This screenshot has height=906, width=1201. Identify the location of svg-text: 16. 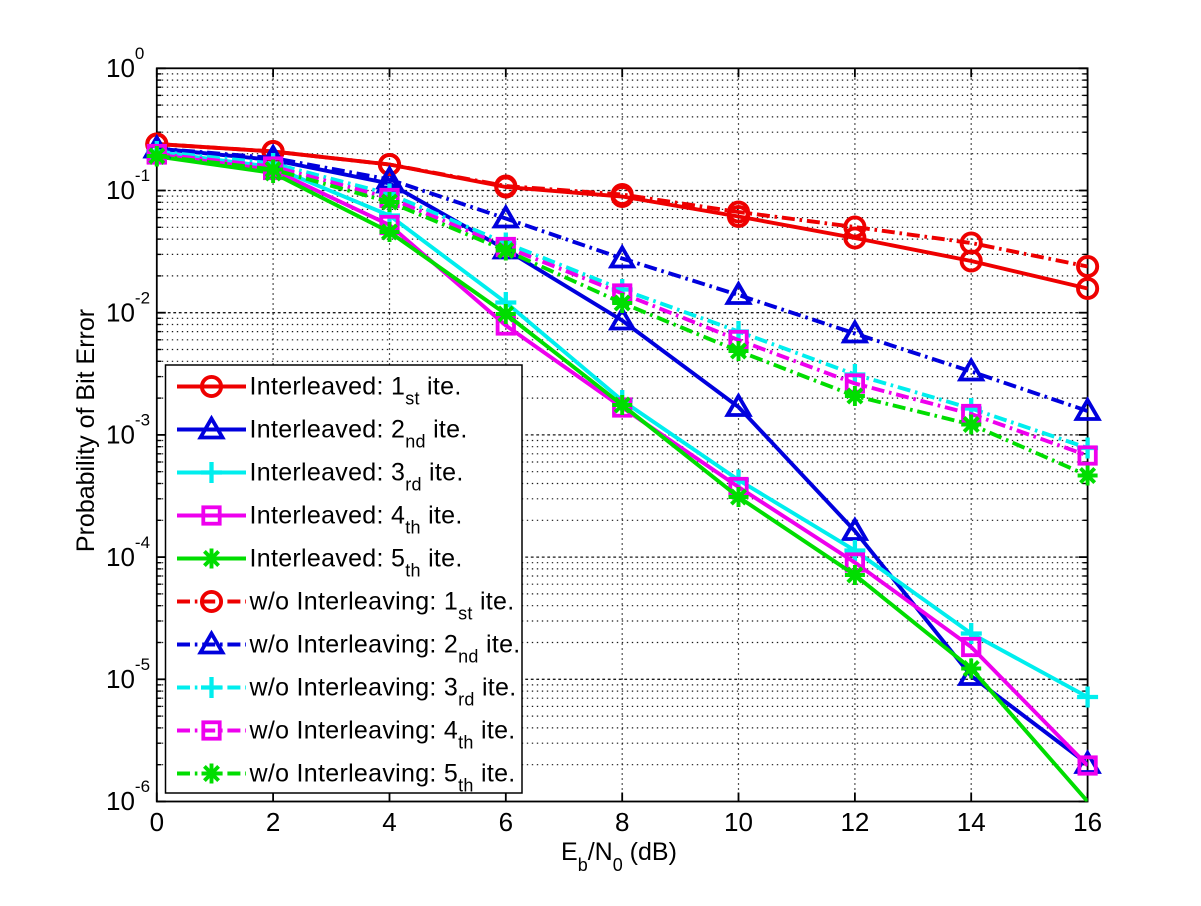
(1087, 822).